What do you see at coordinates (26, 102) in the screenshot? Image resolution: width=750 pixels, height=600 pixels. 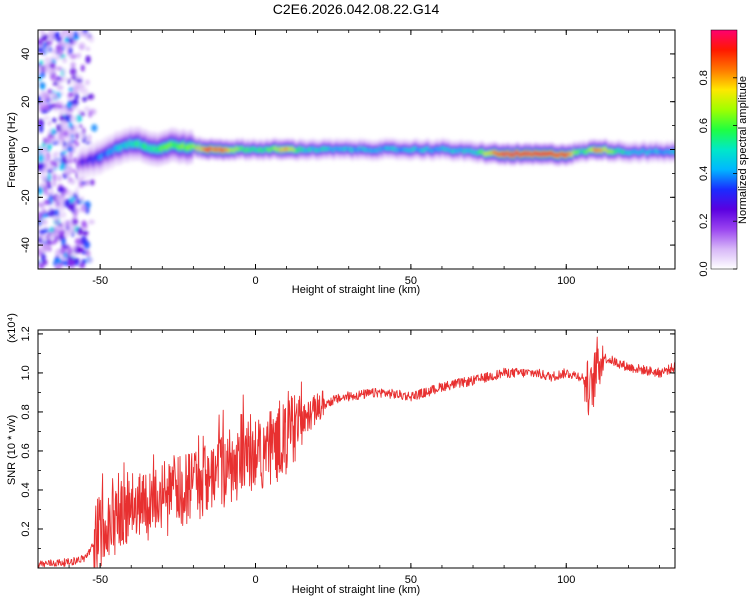 I see `spectrogram-y-tick-label: 20` at bounding box center [26, 102].